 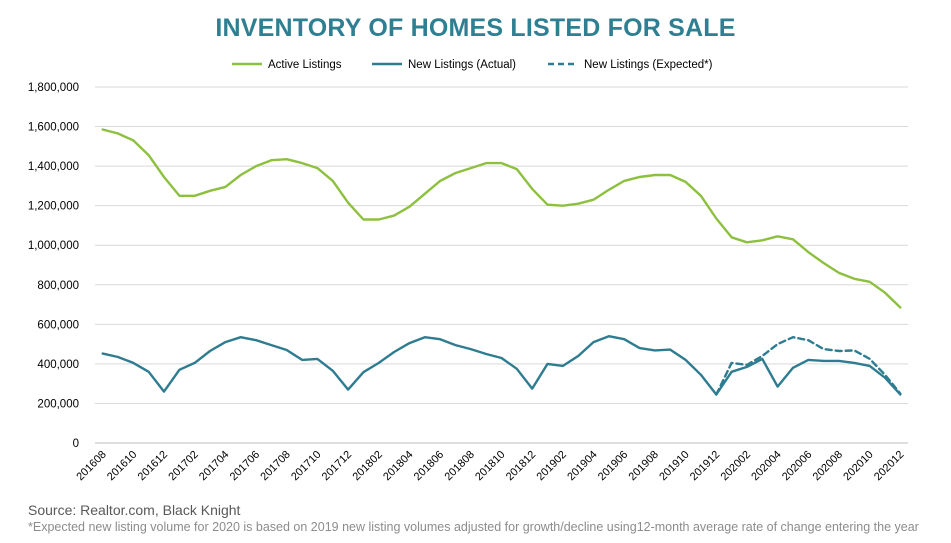 What do you see at coordinates (53, 128) in the screenshot?
I see `y-tick-label: 1,600,000` at bounding box center [53, 128].